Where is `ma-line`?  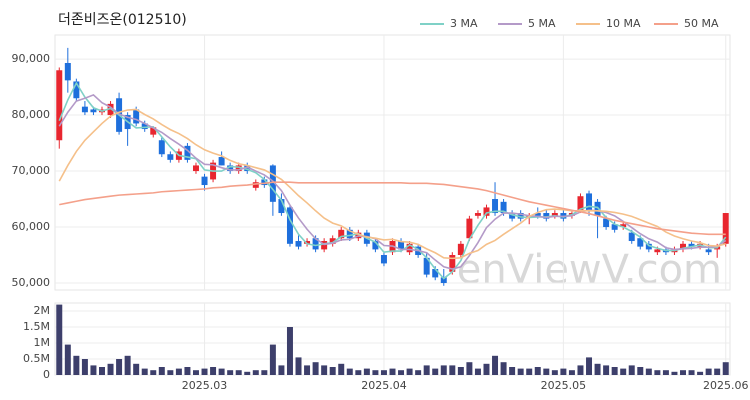 ma-line is located at coordinates (392, 208).